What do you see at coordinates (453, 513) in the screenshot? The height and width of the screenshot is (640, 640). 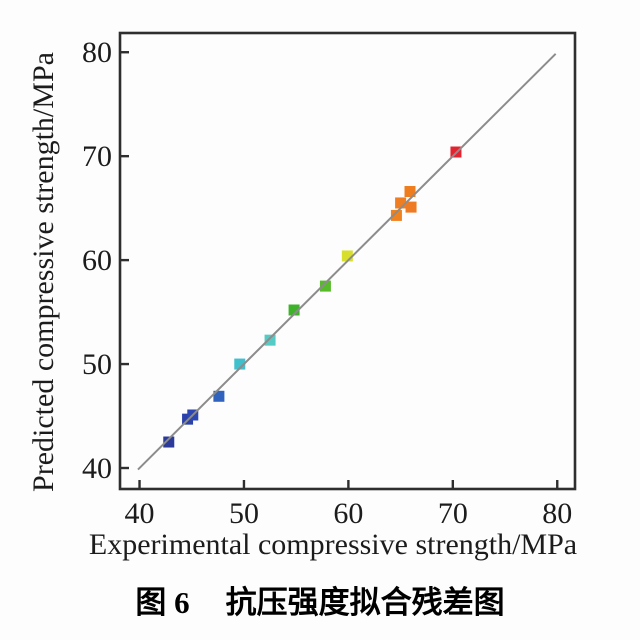 I see `x-tick-label: 70` at bounding box center [453, 513].